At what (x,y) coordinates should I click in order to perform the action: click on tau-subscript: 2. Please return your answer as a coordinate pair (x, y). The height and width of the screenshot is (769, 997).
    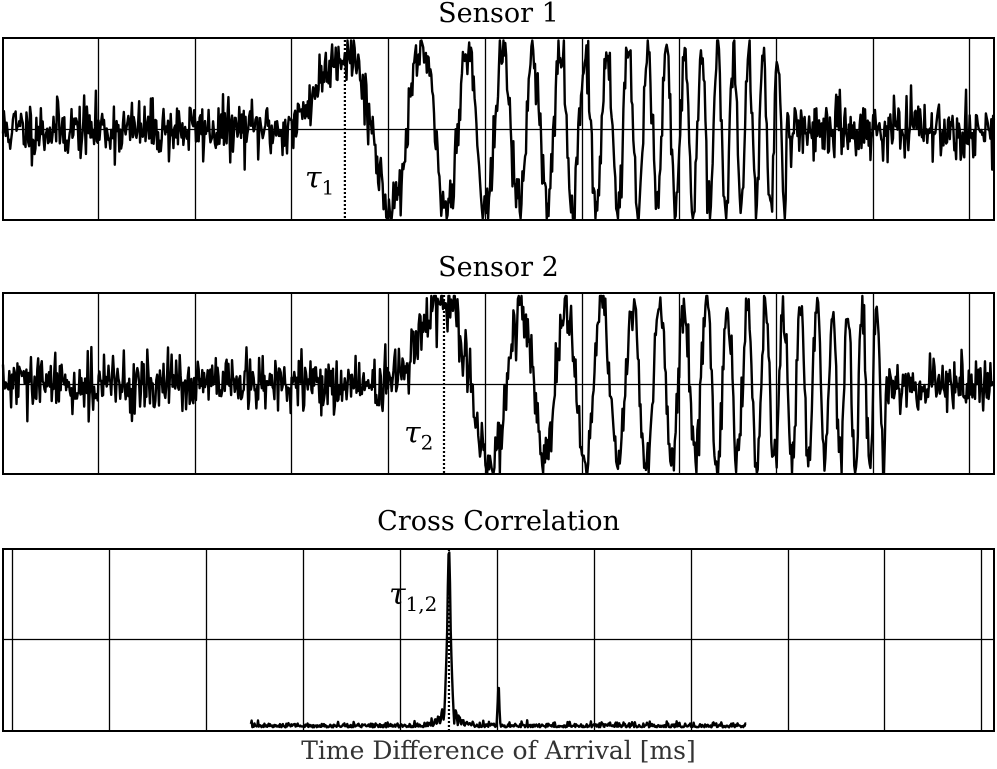
    Looking at the image, I should click on (427, 443).